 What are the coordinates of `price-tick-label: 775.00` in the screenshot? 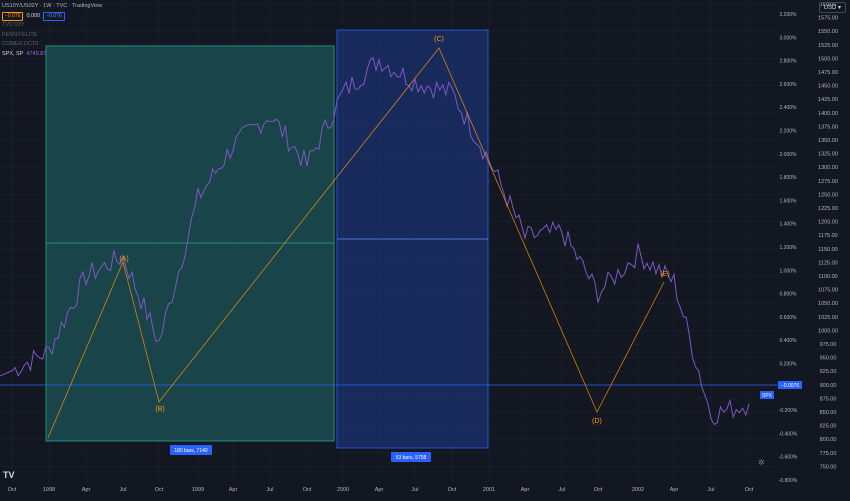 It's located at (828, 454).